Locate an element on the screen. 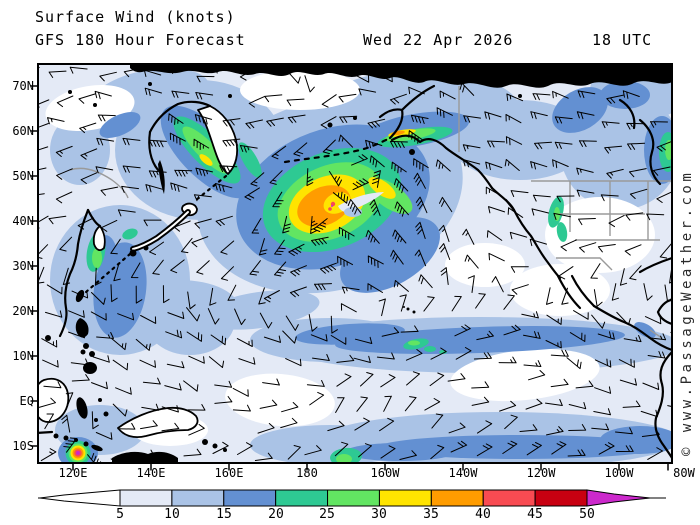  kodiak is located at coordinates (412, 152).